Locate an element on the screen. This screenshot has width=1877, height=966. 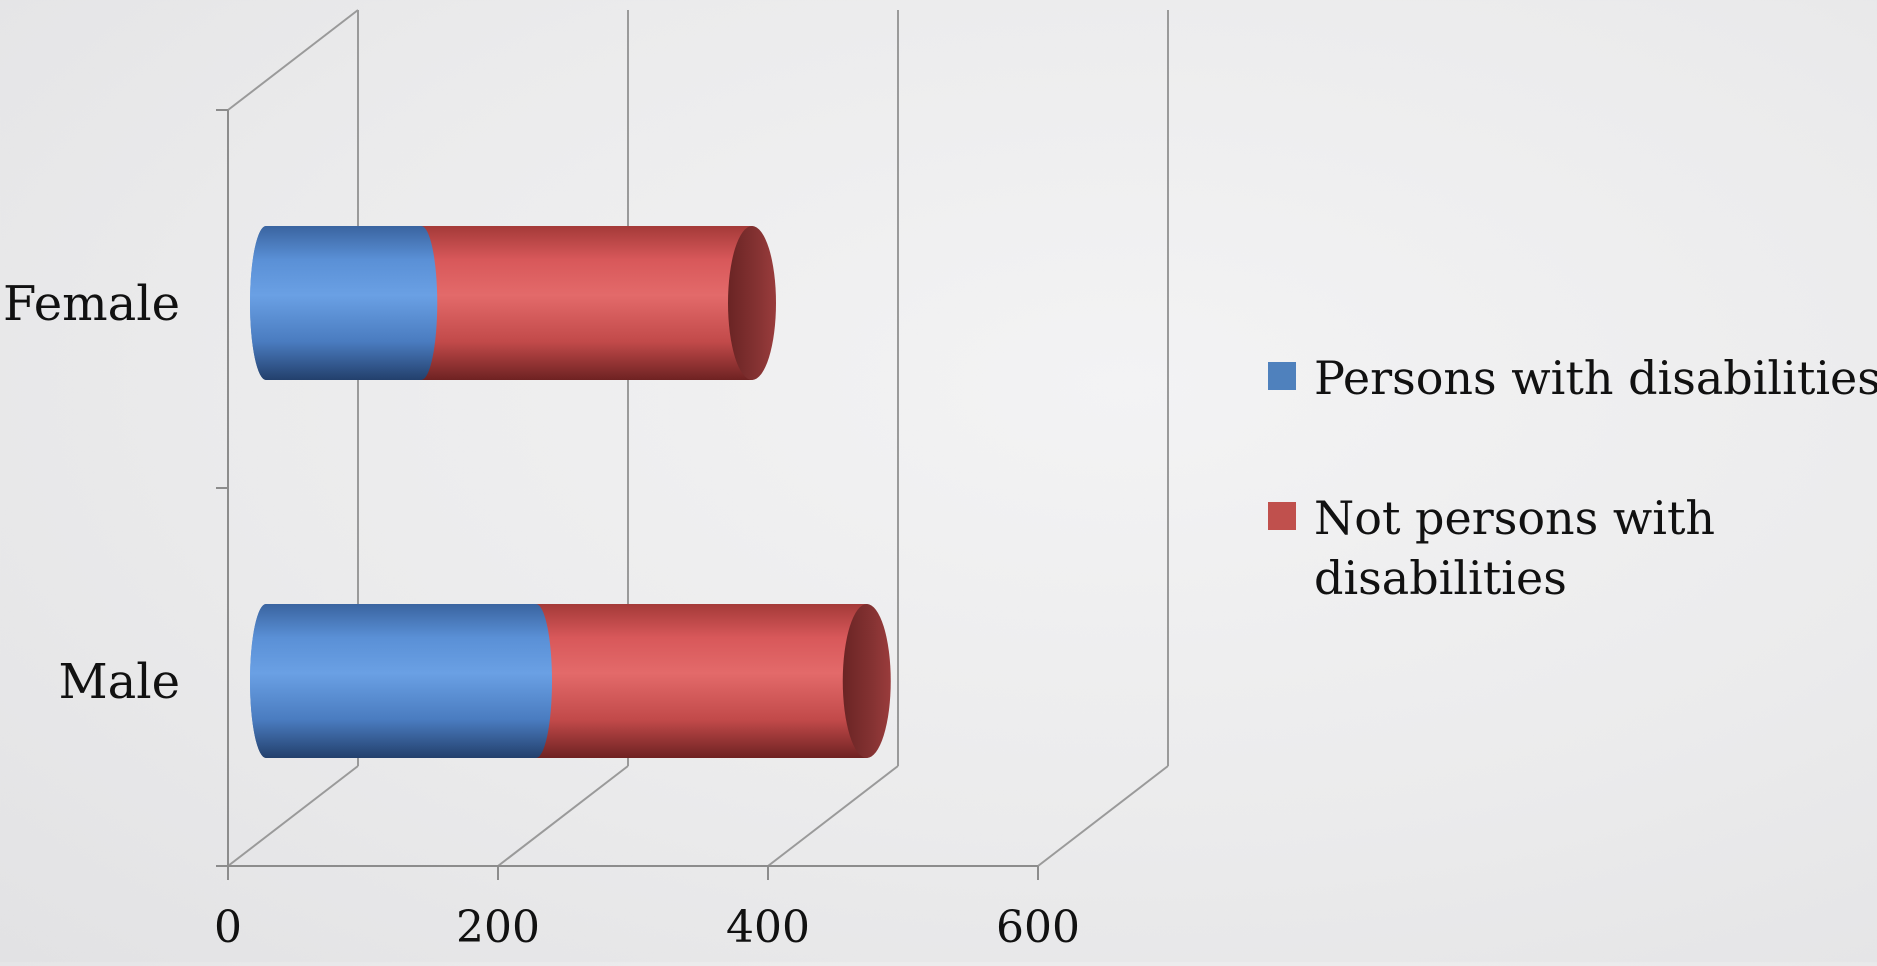
side-wall-top is located at coordinates (293, 60).